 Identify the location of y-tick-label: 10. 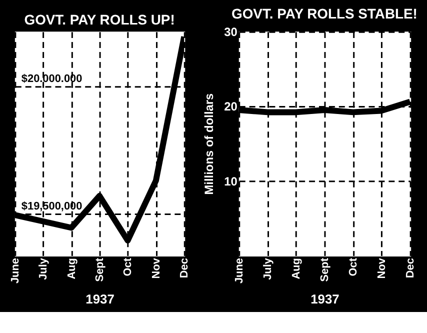
(231, 181).